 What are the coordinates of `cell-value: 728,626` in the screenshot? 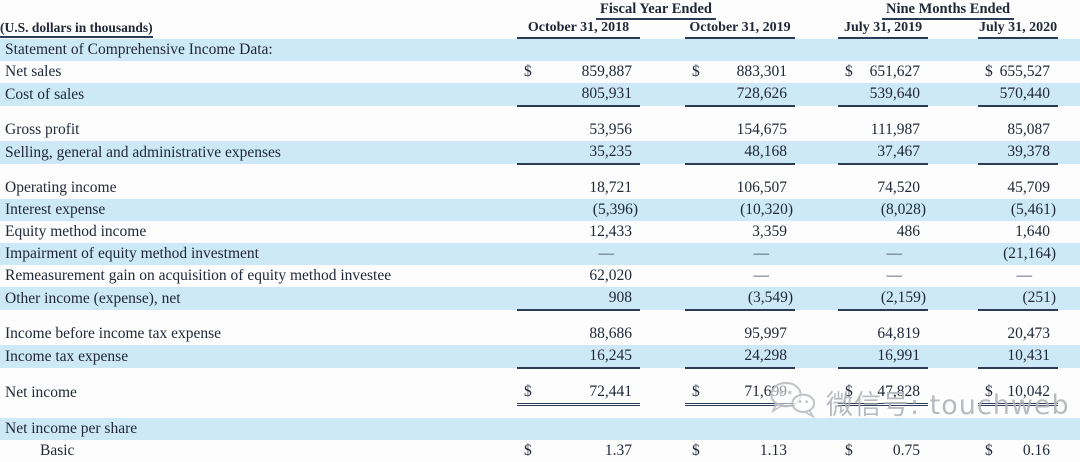 It's located at (740, 95).